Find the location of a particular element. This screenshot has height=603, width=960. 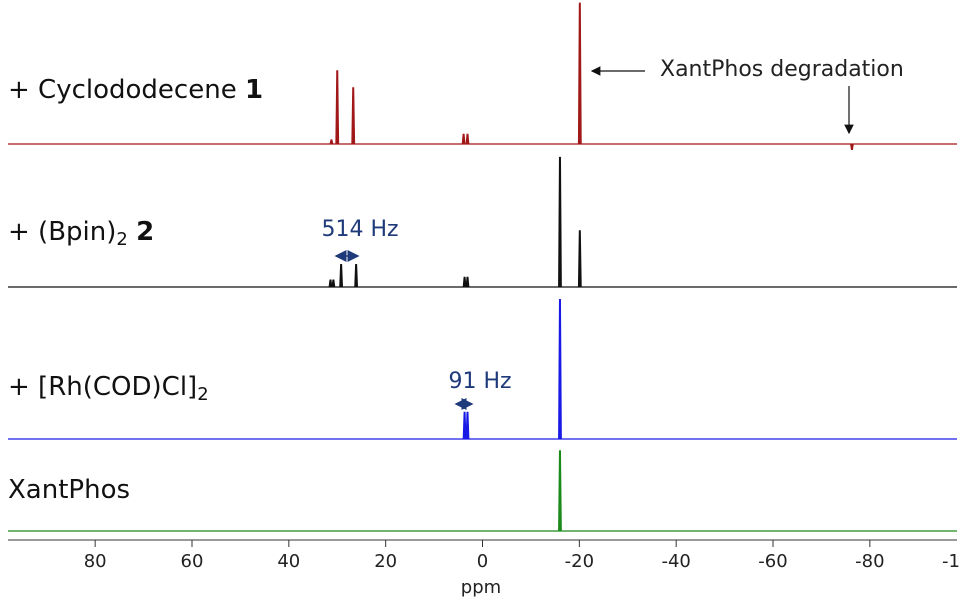

x-tick-label: 20 is located at coordinates (385, 561).